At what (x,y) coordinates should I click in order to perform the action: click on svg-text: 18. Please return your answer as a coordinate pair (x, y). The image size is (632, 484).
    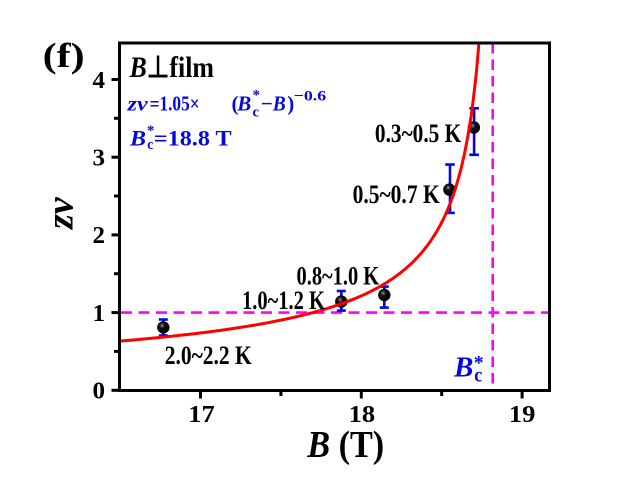
    Looking at the image, I should click on (362, 414).